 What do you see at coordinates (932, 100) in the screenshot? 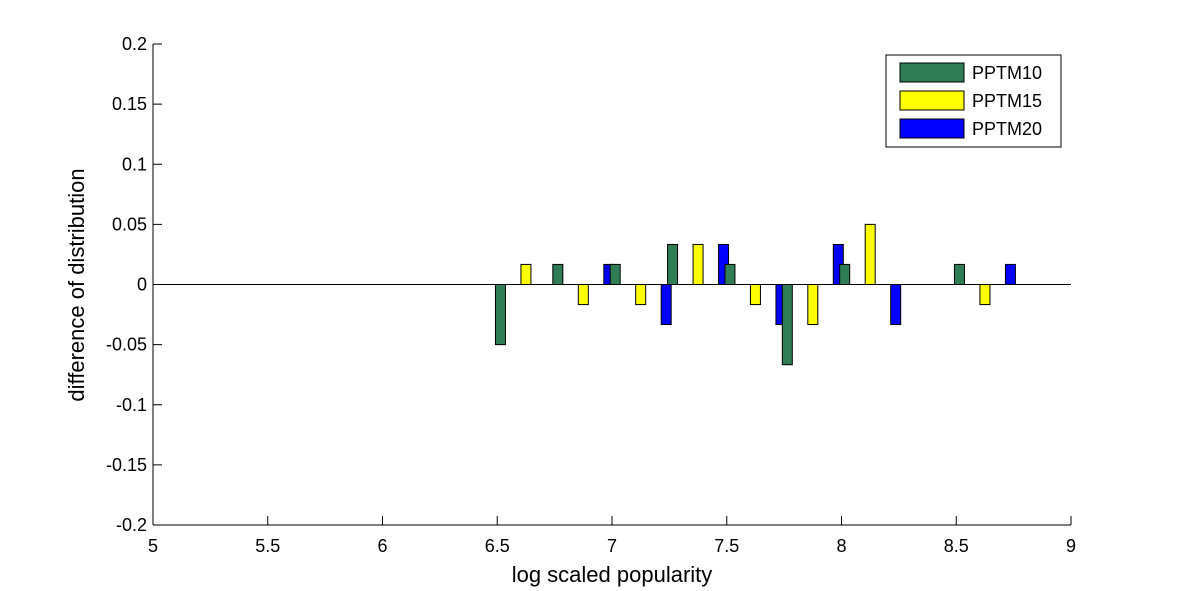
I see `legend-swatch-pptm15` at bounding box center [932, 100].